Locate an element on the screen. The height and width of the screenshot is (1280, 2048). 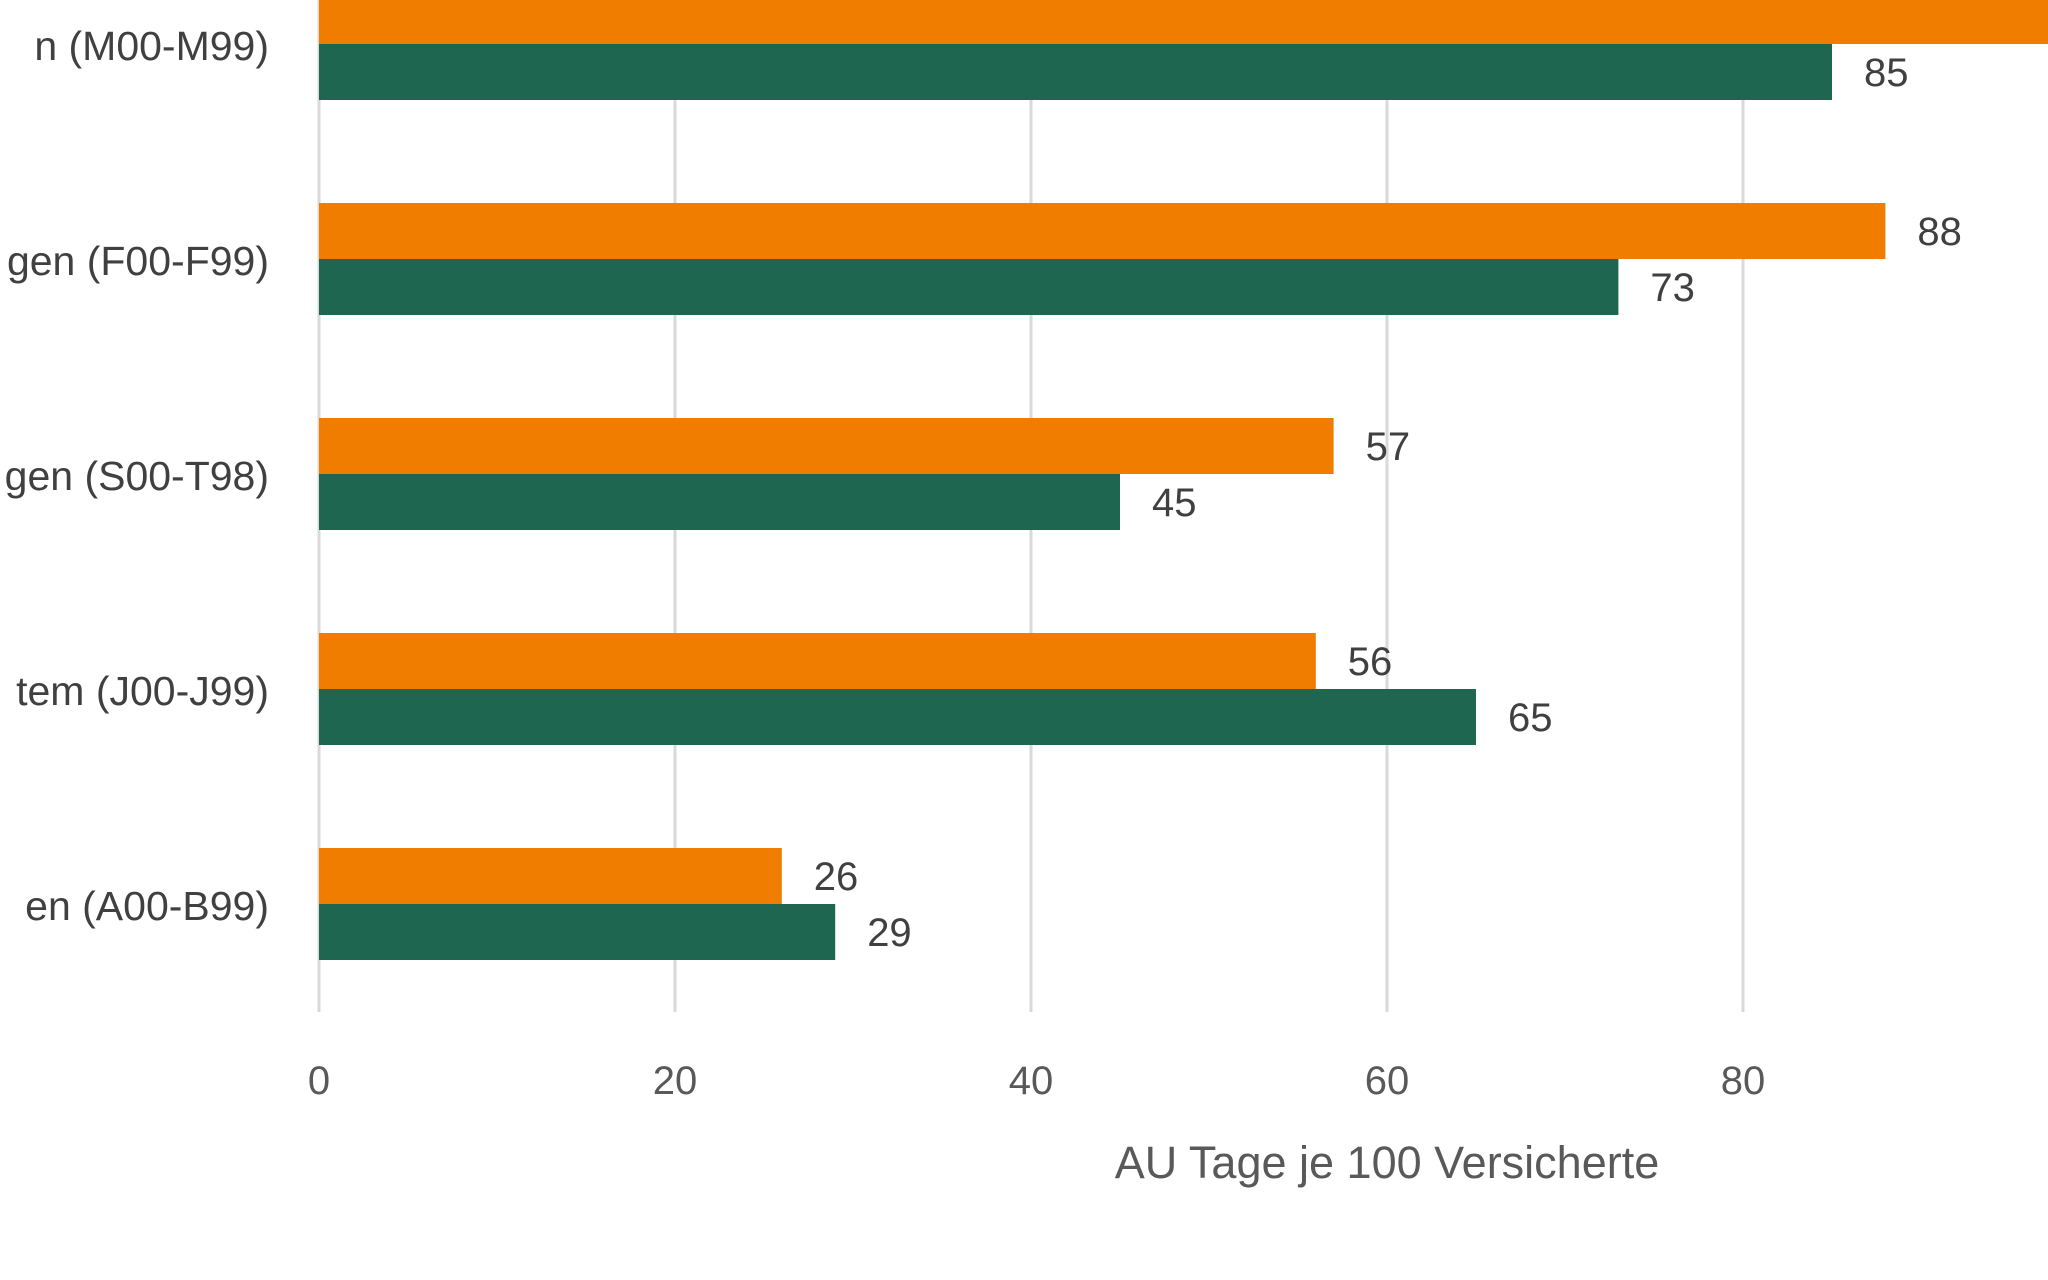
x-tick-label: 60 is located at coordinates (1387, 1081).